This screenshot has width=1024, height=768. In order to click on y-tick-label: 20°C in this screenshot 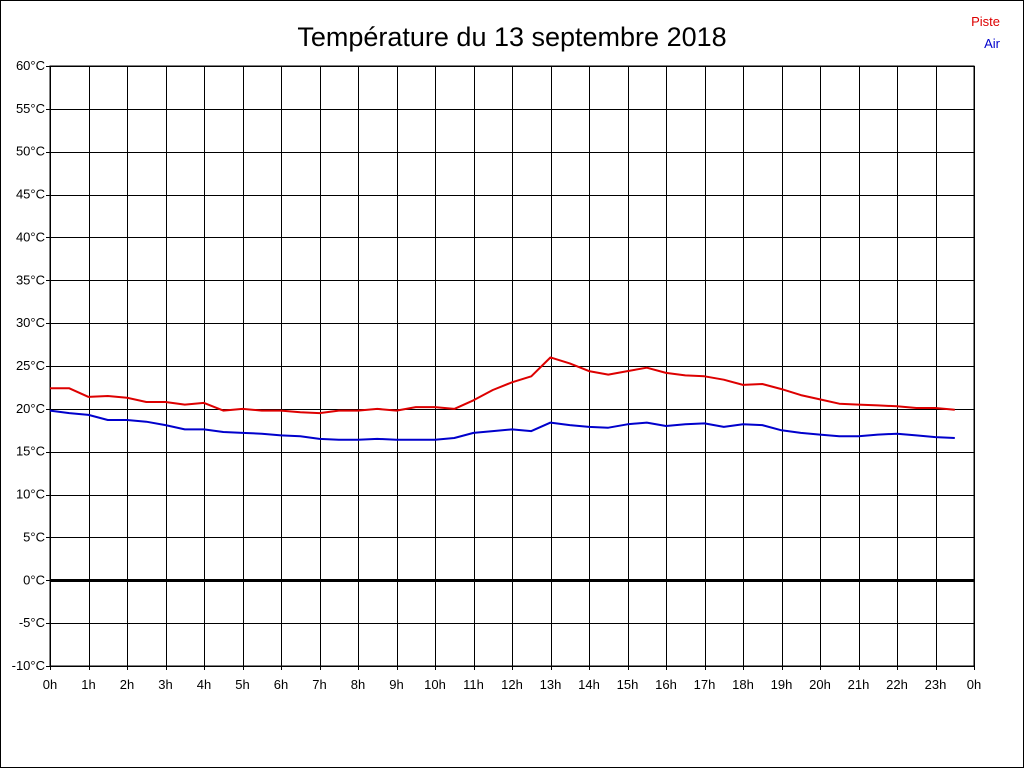, I will do `click(30, 408)`.